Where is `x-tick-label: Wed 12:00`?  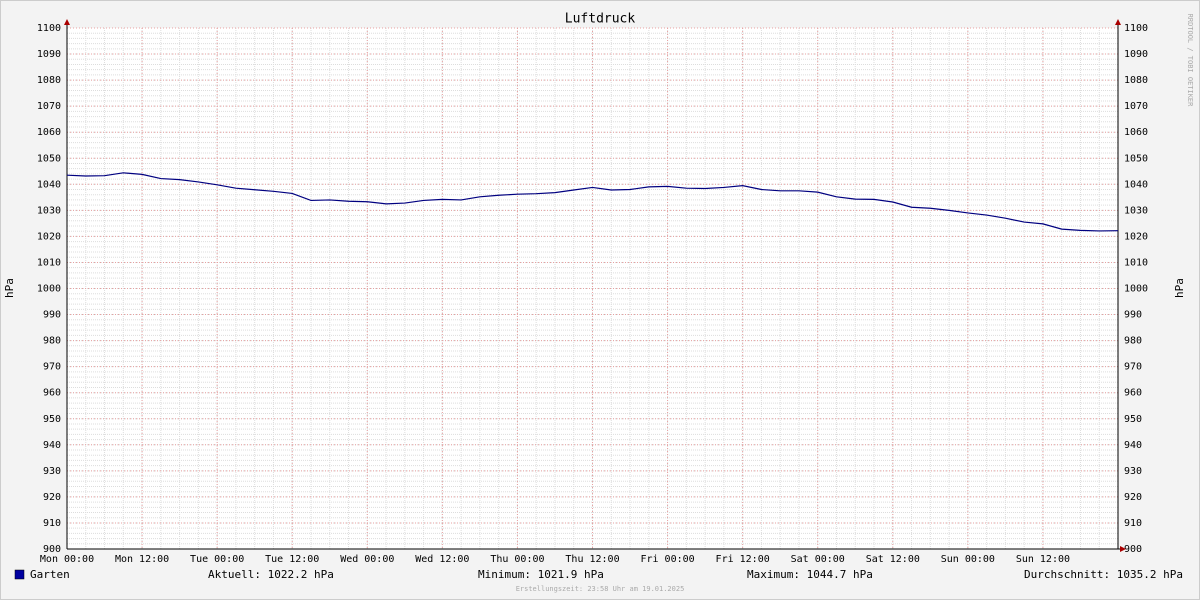
x-tick-label: Wed 12:00 is located at coordinates (442, 559).